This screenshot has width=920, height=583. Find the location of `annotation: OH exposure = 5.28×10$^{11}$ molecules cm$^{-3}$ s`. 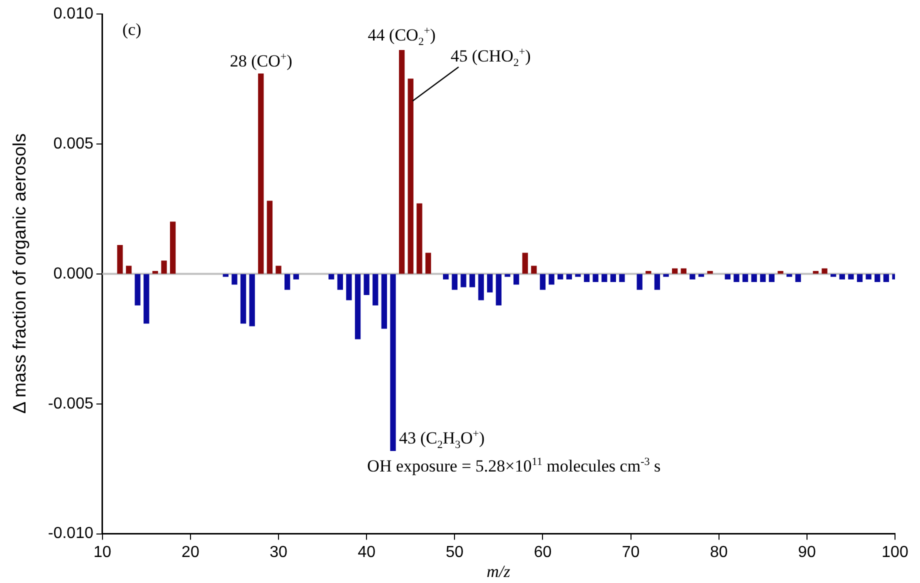

annotation: OH exposure = 5.28×10$^{11}$ molecules cm$^{-3}$ s is located at coordinates (514, 466).